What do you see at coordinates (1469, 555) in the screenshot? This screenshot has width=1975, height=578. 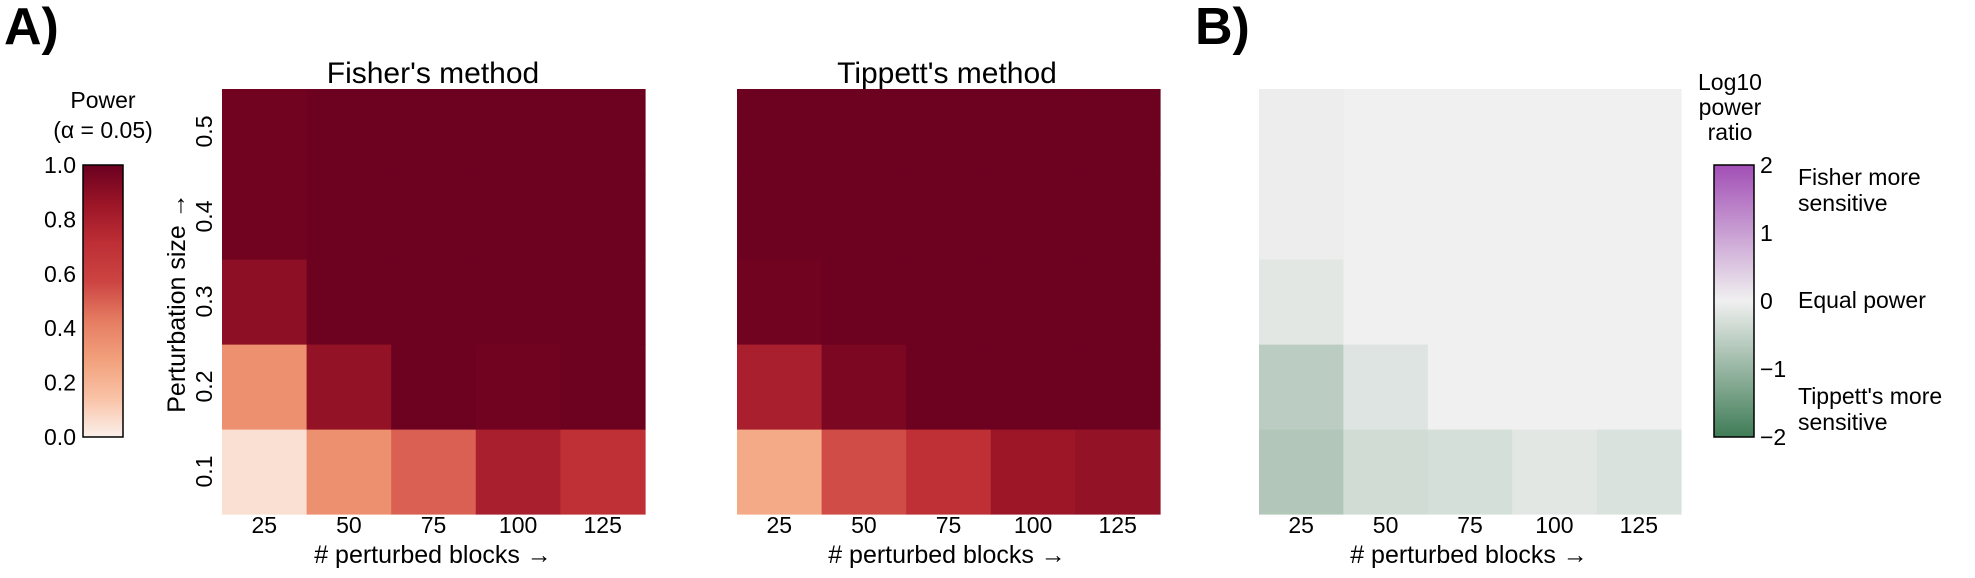 I see `ratio-x-label: # perturbed blocks →` at bounding box center [1469, 555].